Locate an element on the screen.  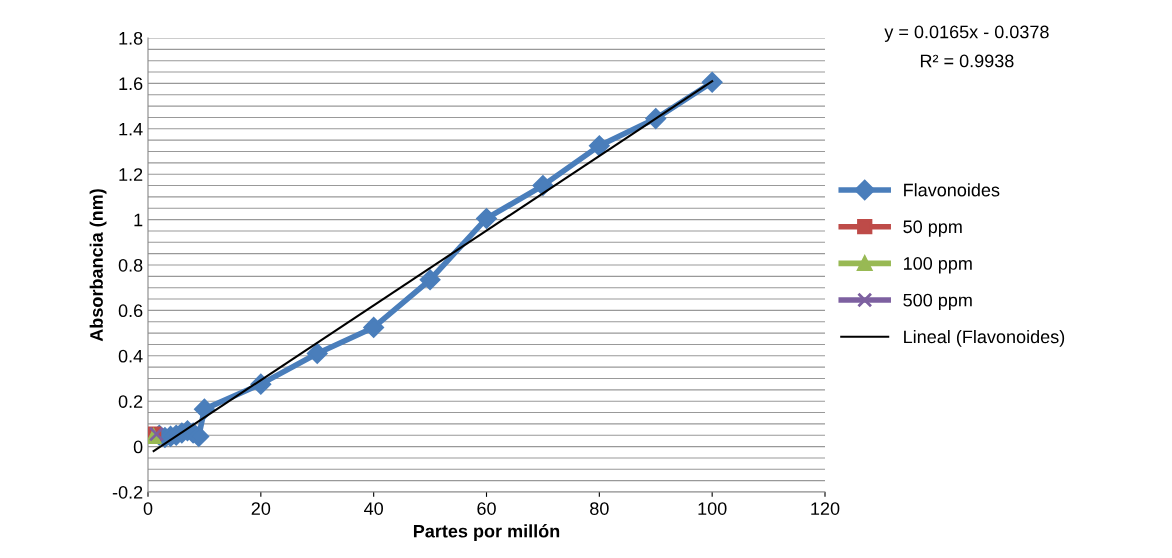
x-axis-title: Partes por millón is located at coordinates (486, 533).